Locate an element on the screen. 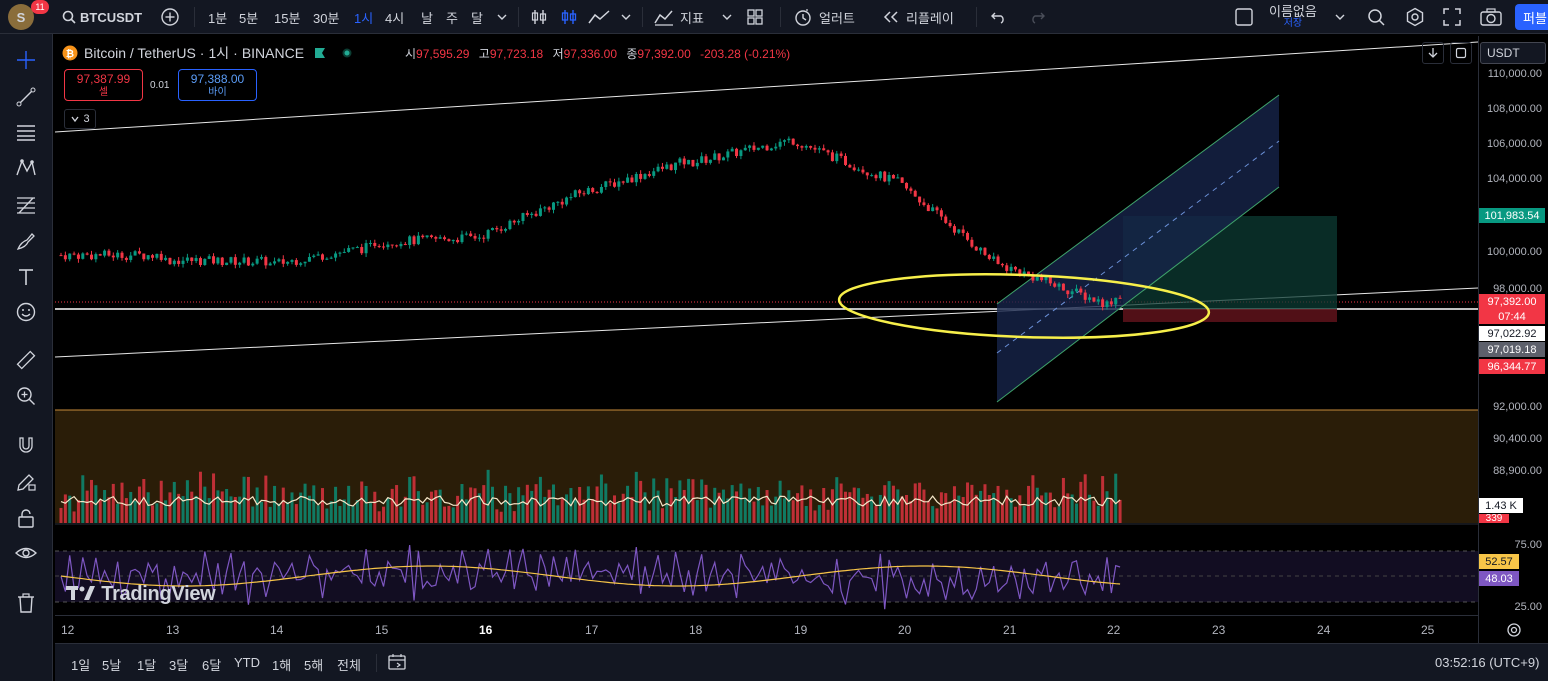 The height and width of the screenshot is (681, 1548). quick-search-button is located at coordinates (1376, 17).